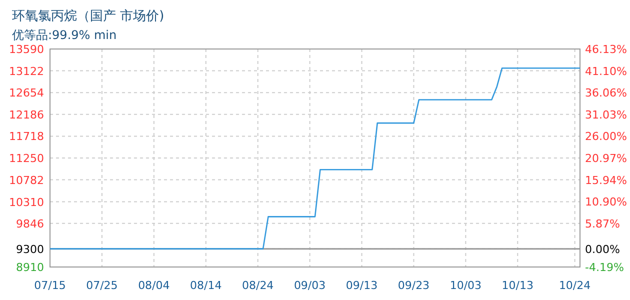 The height and width of the screenshot is (300, 630). I want to click on x-tick-label: 10/13, so click(518, 285).